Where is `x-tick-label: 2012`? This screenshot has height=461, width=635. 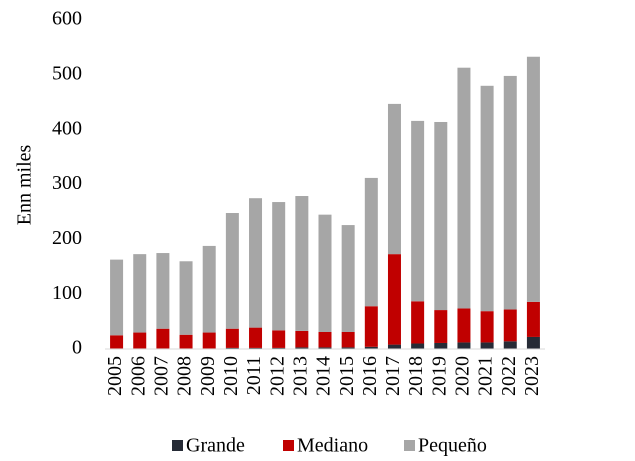 x-tick-label: 2012 is located at coordinates (277, 376).